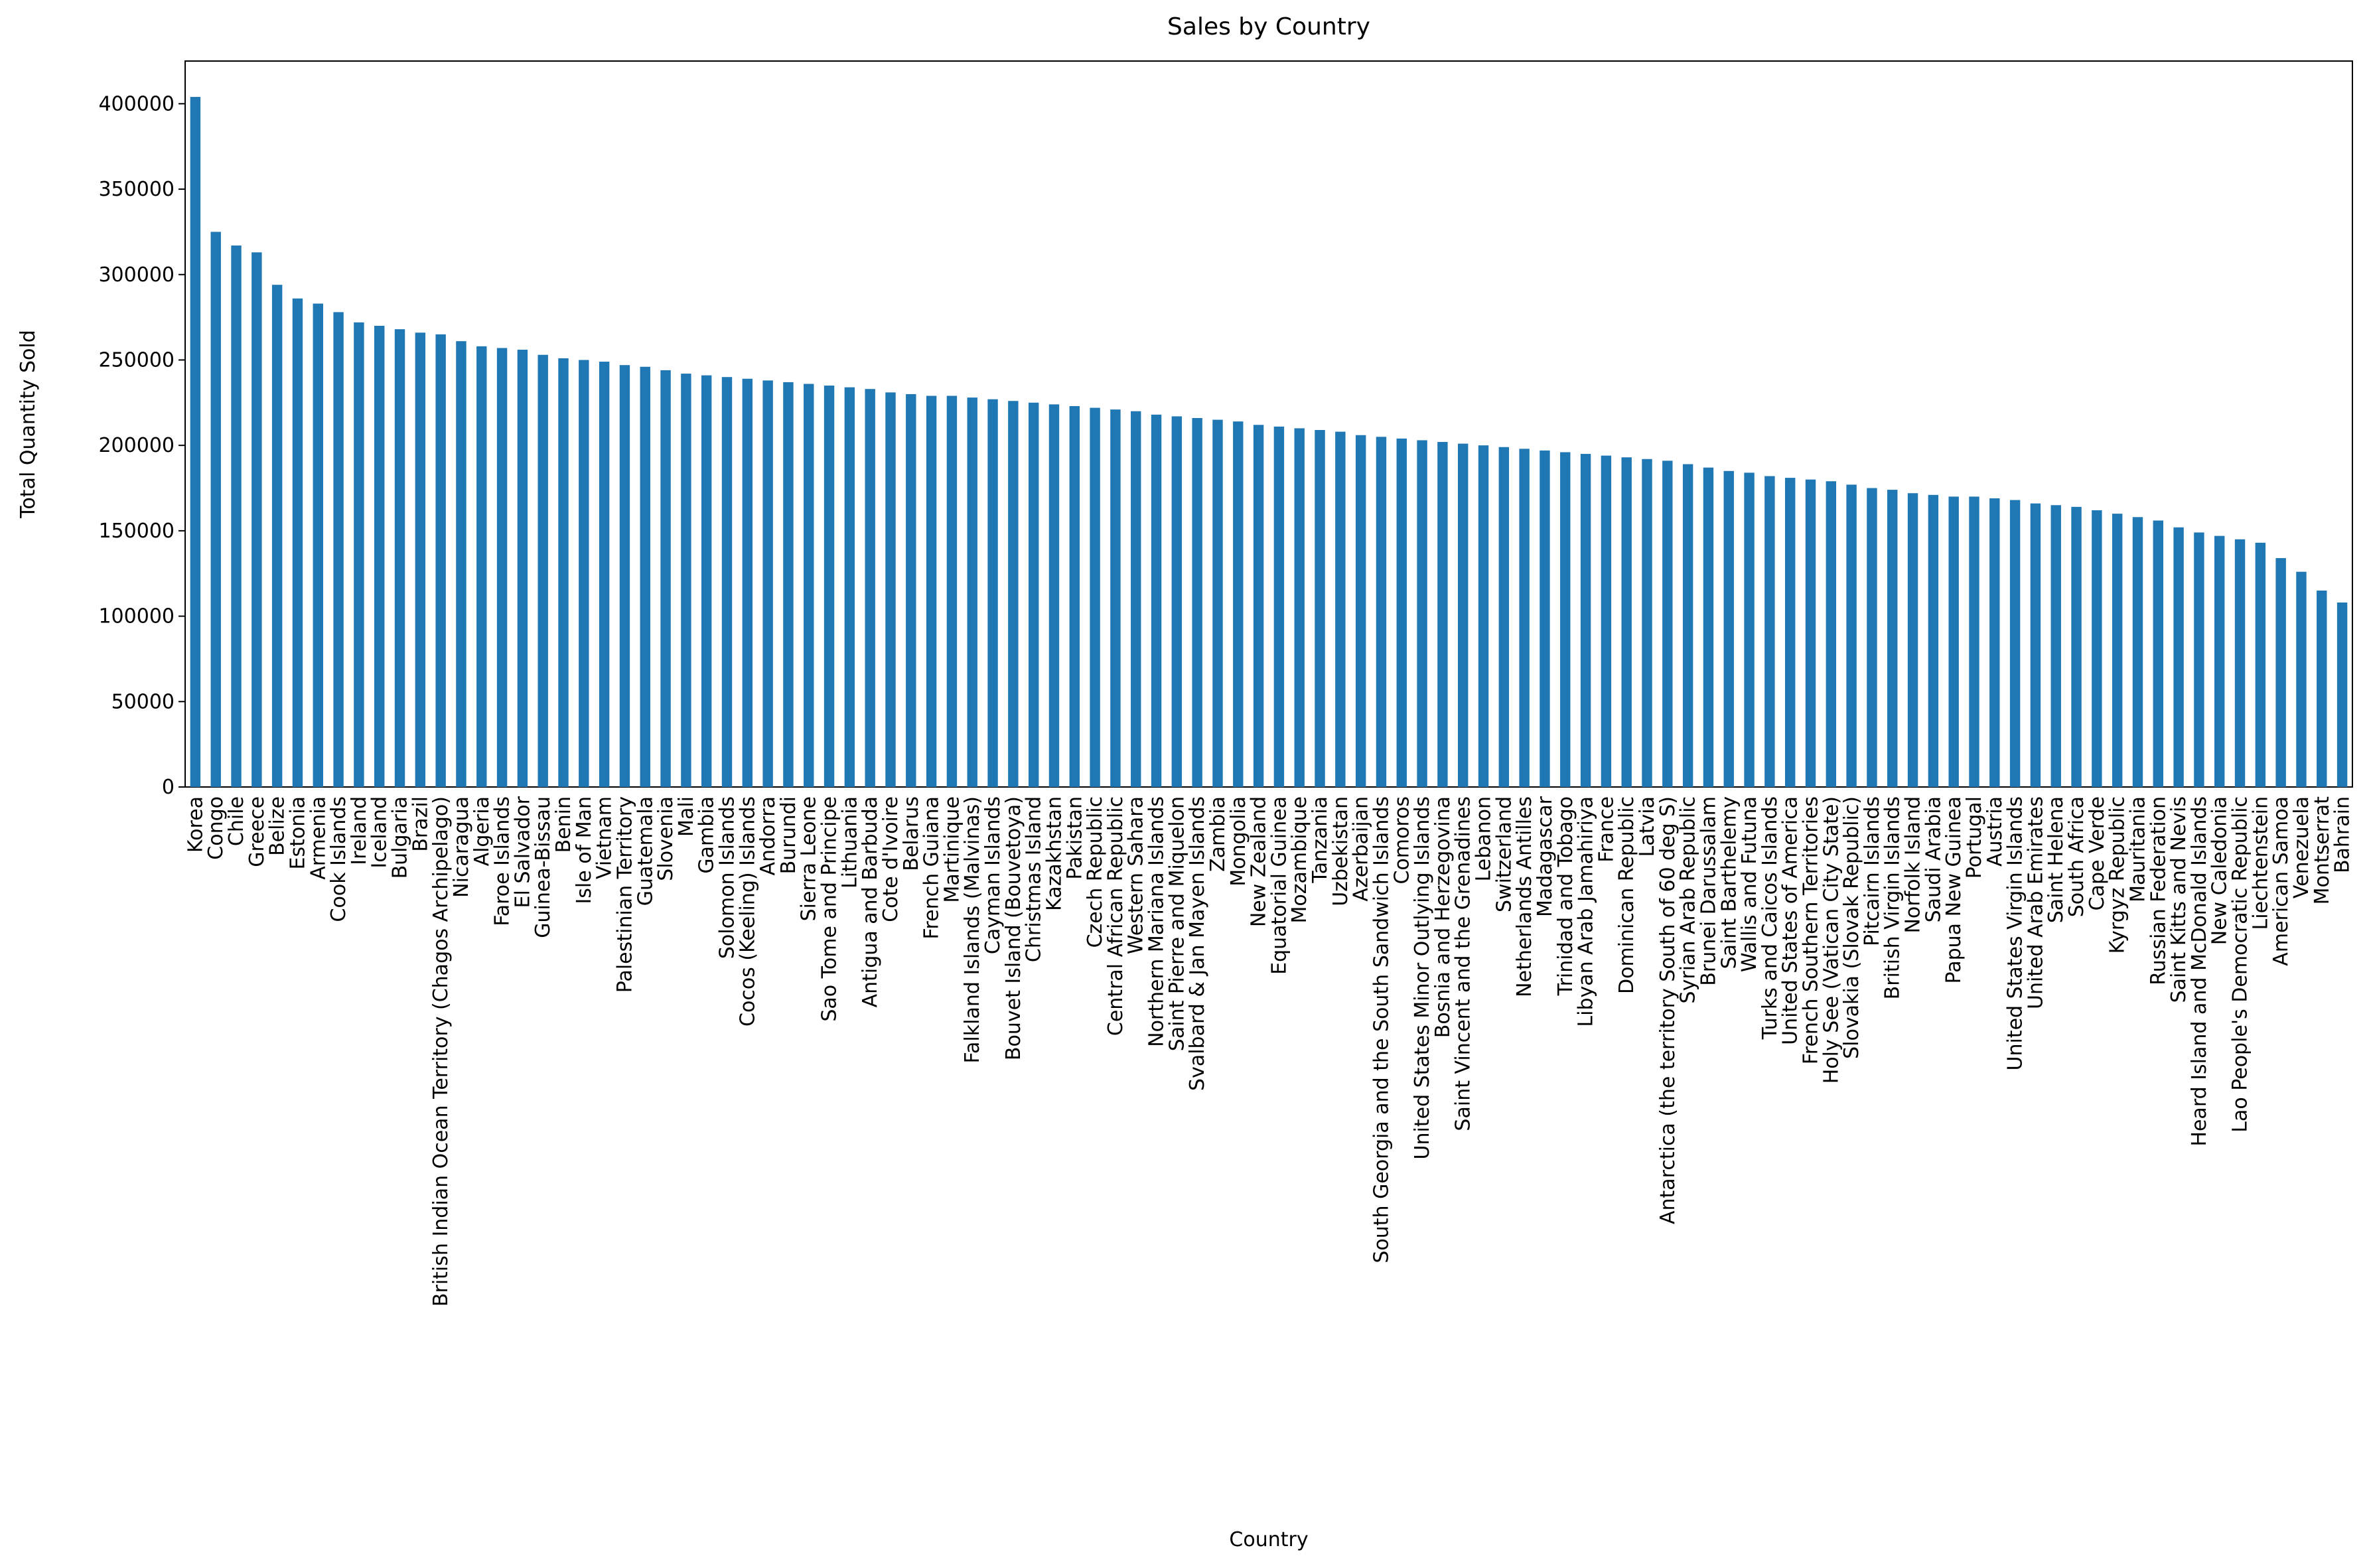 The image size is (2369, 1568). What do you see at coordinates (1790, 920) in the screenshot?
I see `x-tick-label: United States of America` at bounding box center [1790, 920].